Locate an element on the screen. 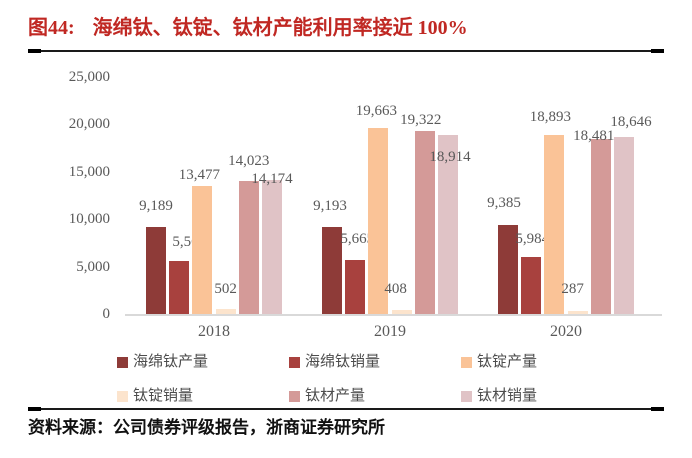  bar-海绵钛产量-2019 is located at coordinates (332, 270).